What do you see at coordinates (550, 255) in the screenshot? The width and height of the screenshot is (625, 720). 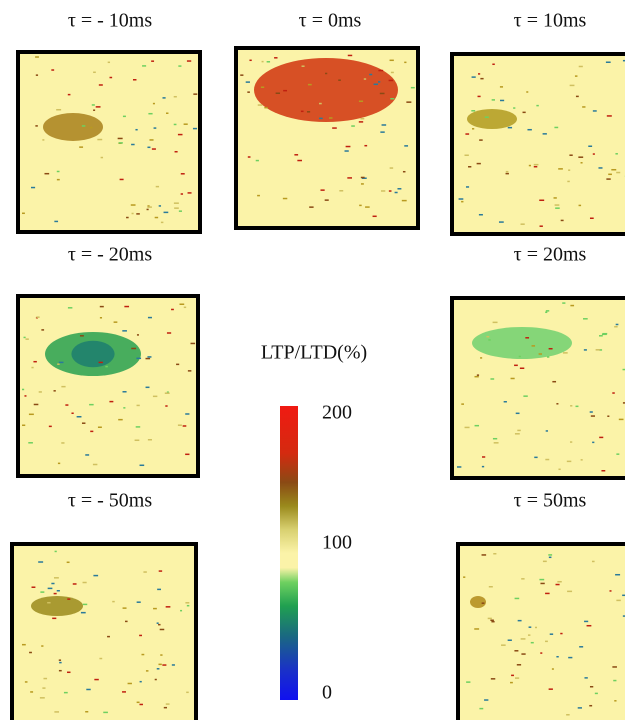 I see `panel-label: τ = 20ms` at bounding box center [550, 255].